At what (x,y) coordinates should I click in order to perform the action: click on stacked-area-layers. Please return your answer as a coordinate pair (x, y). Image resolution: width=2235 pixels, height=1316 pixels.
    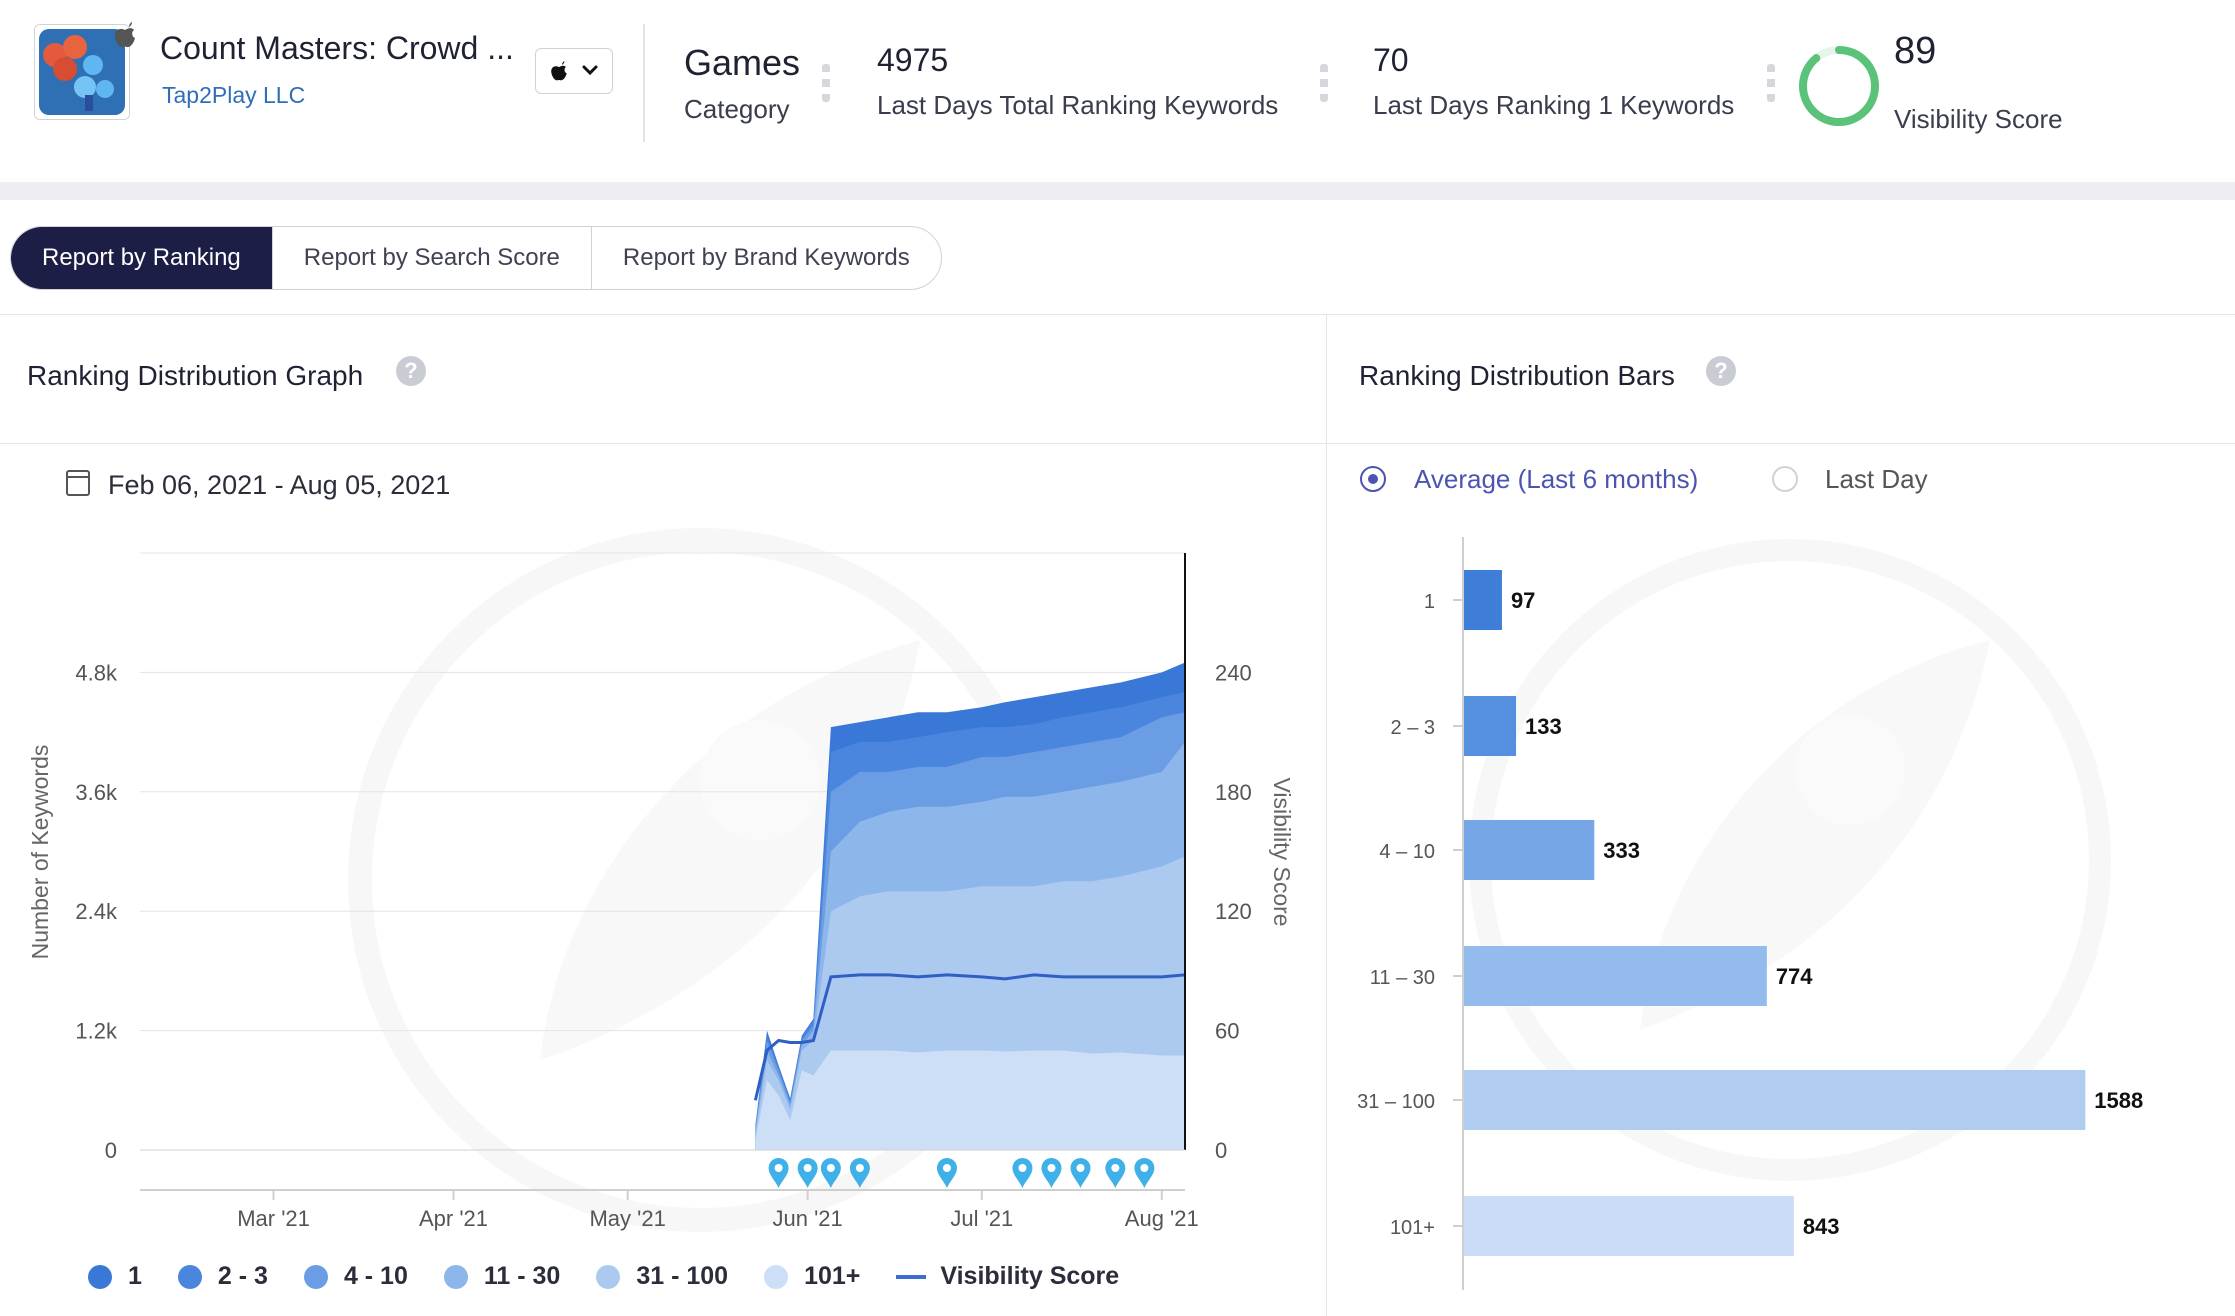
    Looking at the image, I should click on (970, 906).